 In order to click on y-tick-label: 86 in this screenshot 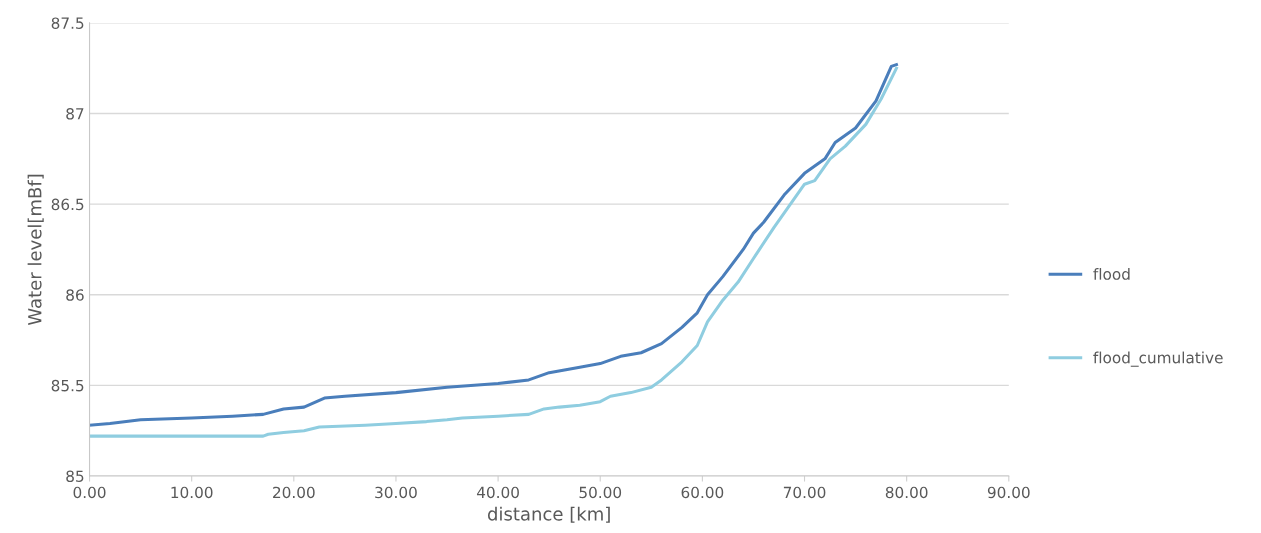, I will do `click(75, 295)`.